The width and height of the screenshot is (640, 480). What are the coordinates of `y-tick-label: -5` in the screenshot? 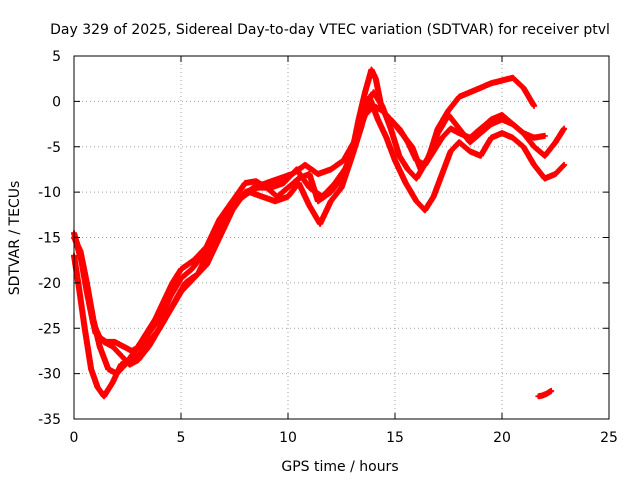 It's located at (54, 148).